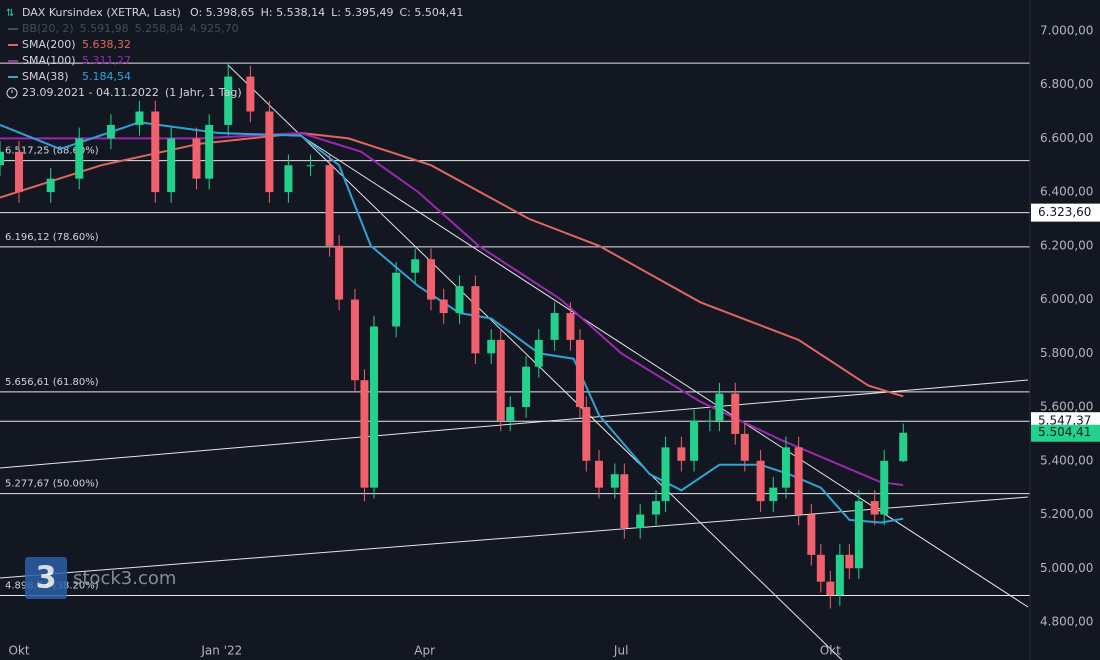  What do you see at coordinates (1066, 568) in the screenshot?
I see `y-tick-label: 5.000,00` at bounding box center [1066, 568].